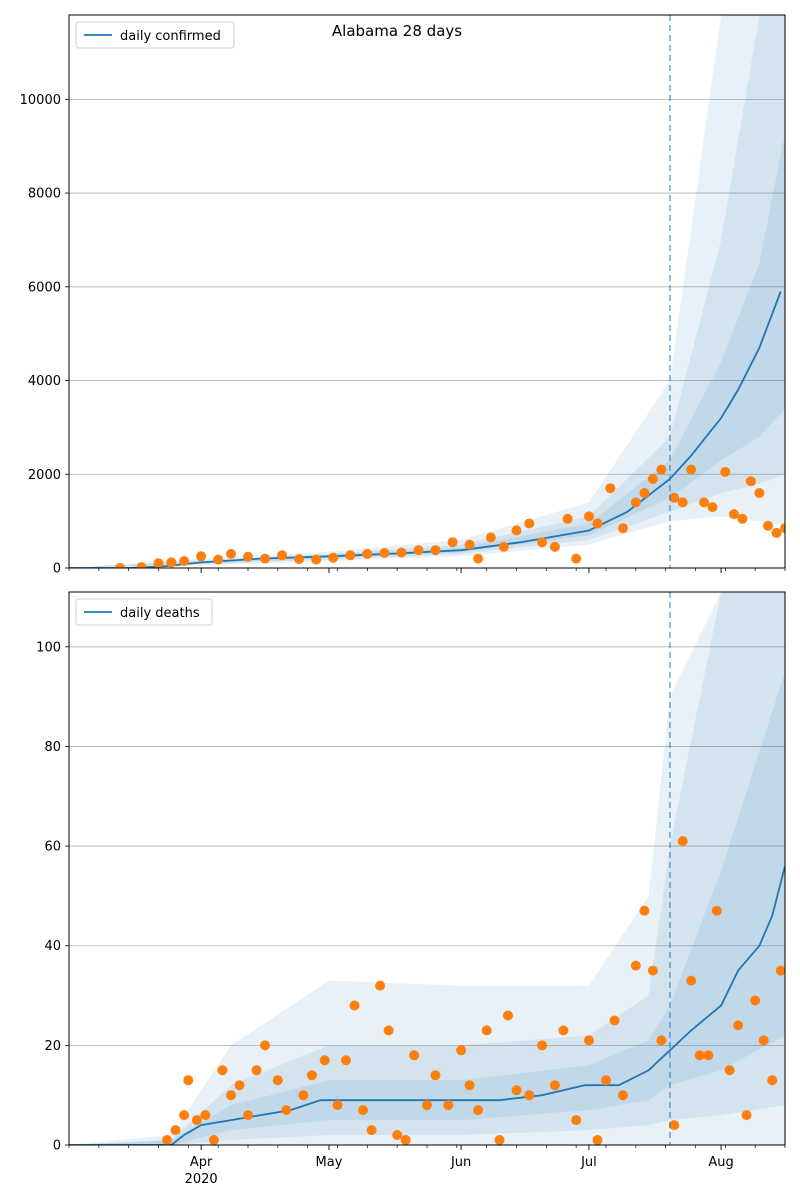 The image size is (800, 1200). I want to click on y-tick-label: 40, so click(52, 946).